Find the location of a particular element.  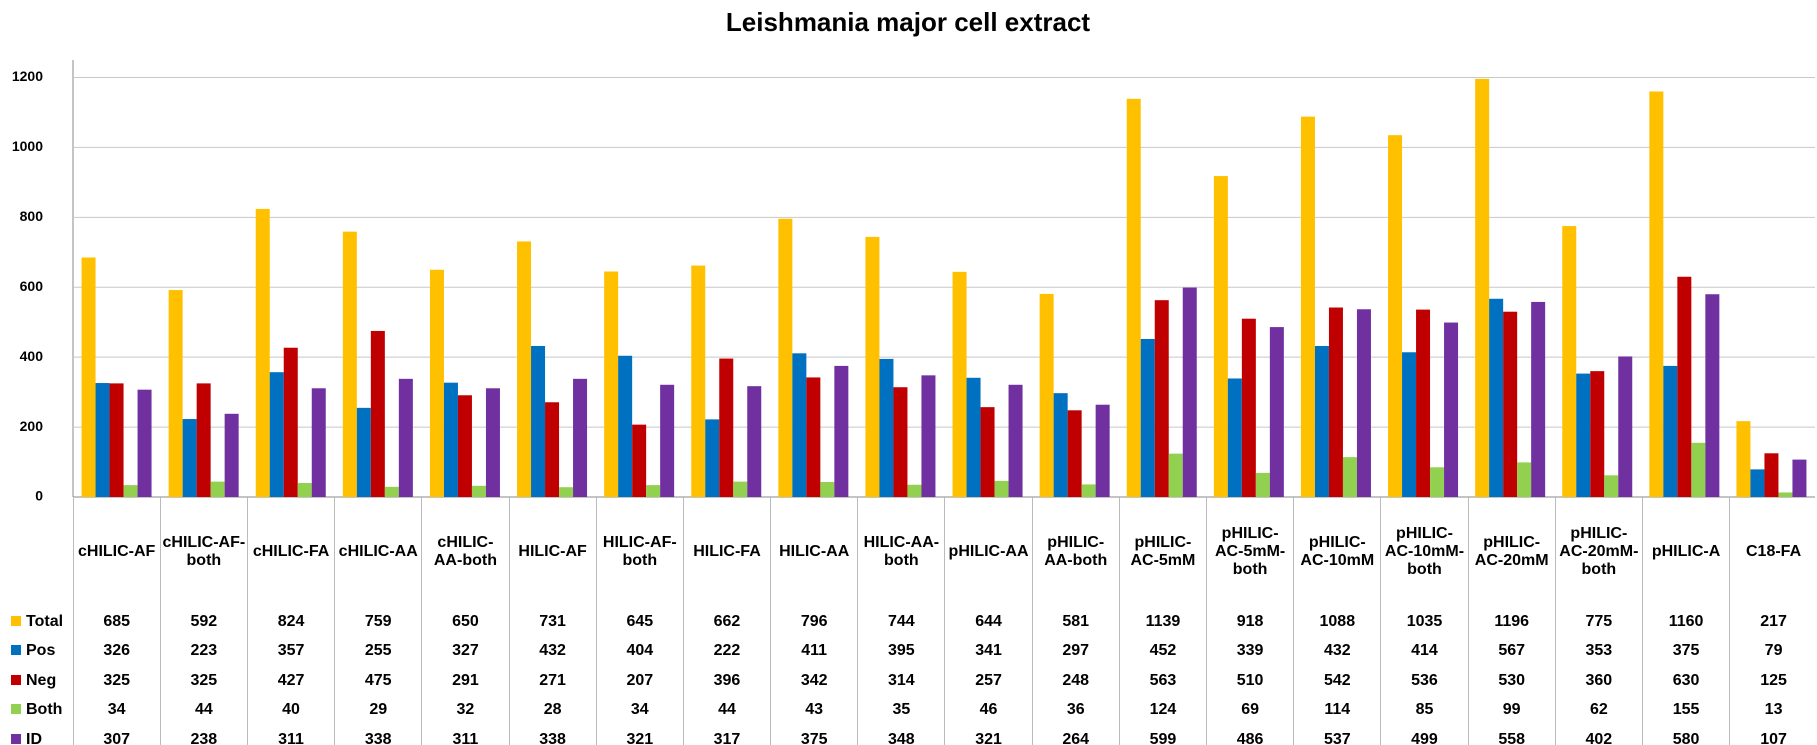

table-value: 217 is located at coordinates (1773, 622).